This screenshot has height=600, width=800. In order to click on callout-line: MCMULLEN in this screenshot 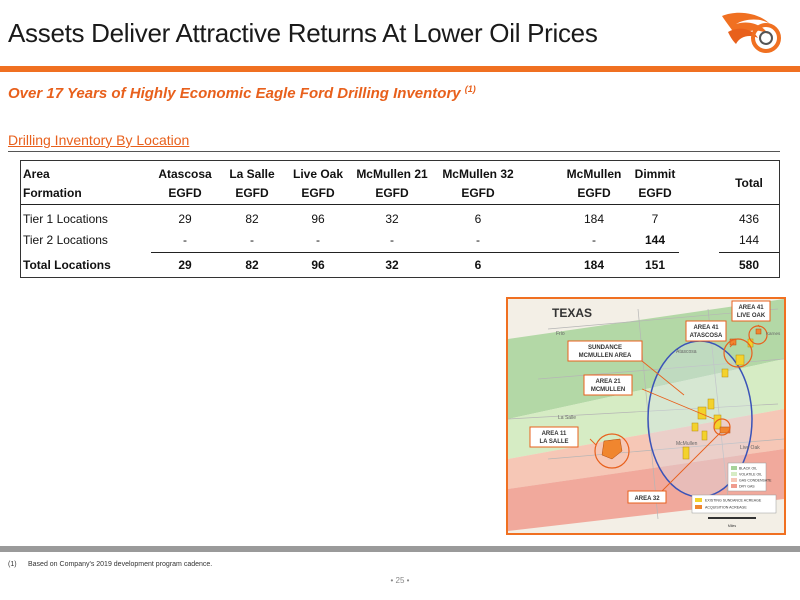, I will do `click(608, 390)`.